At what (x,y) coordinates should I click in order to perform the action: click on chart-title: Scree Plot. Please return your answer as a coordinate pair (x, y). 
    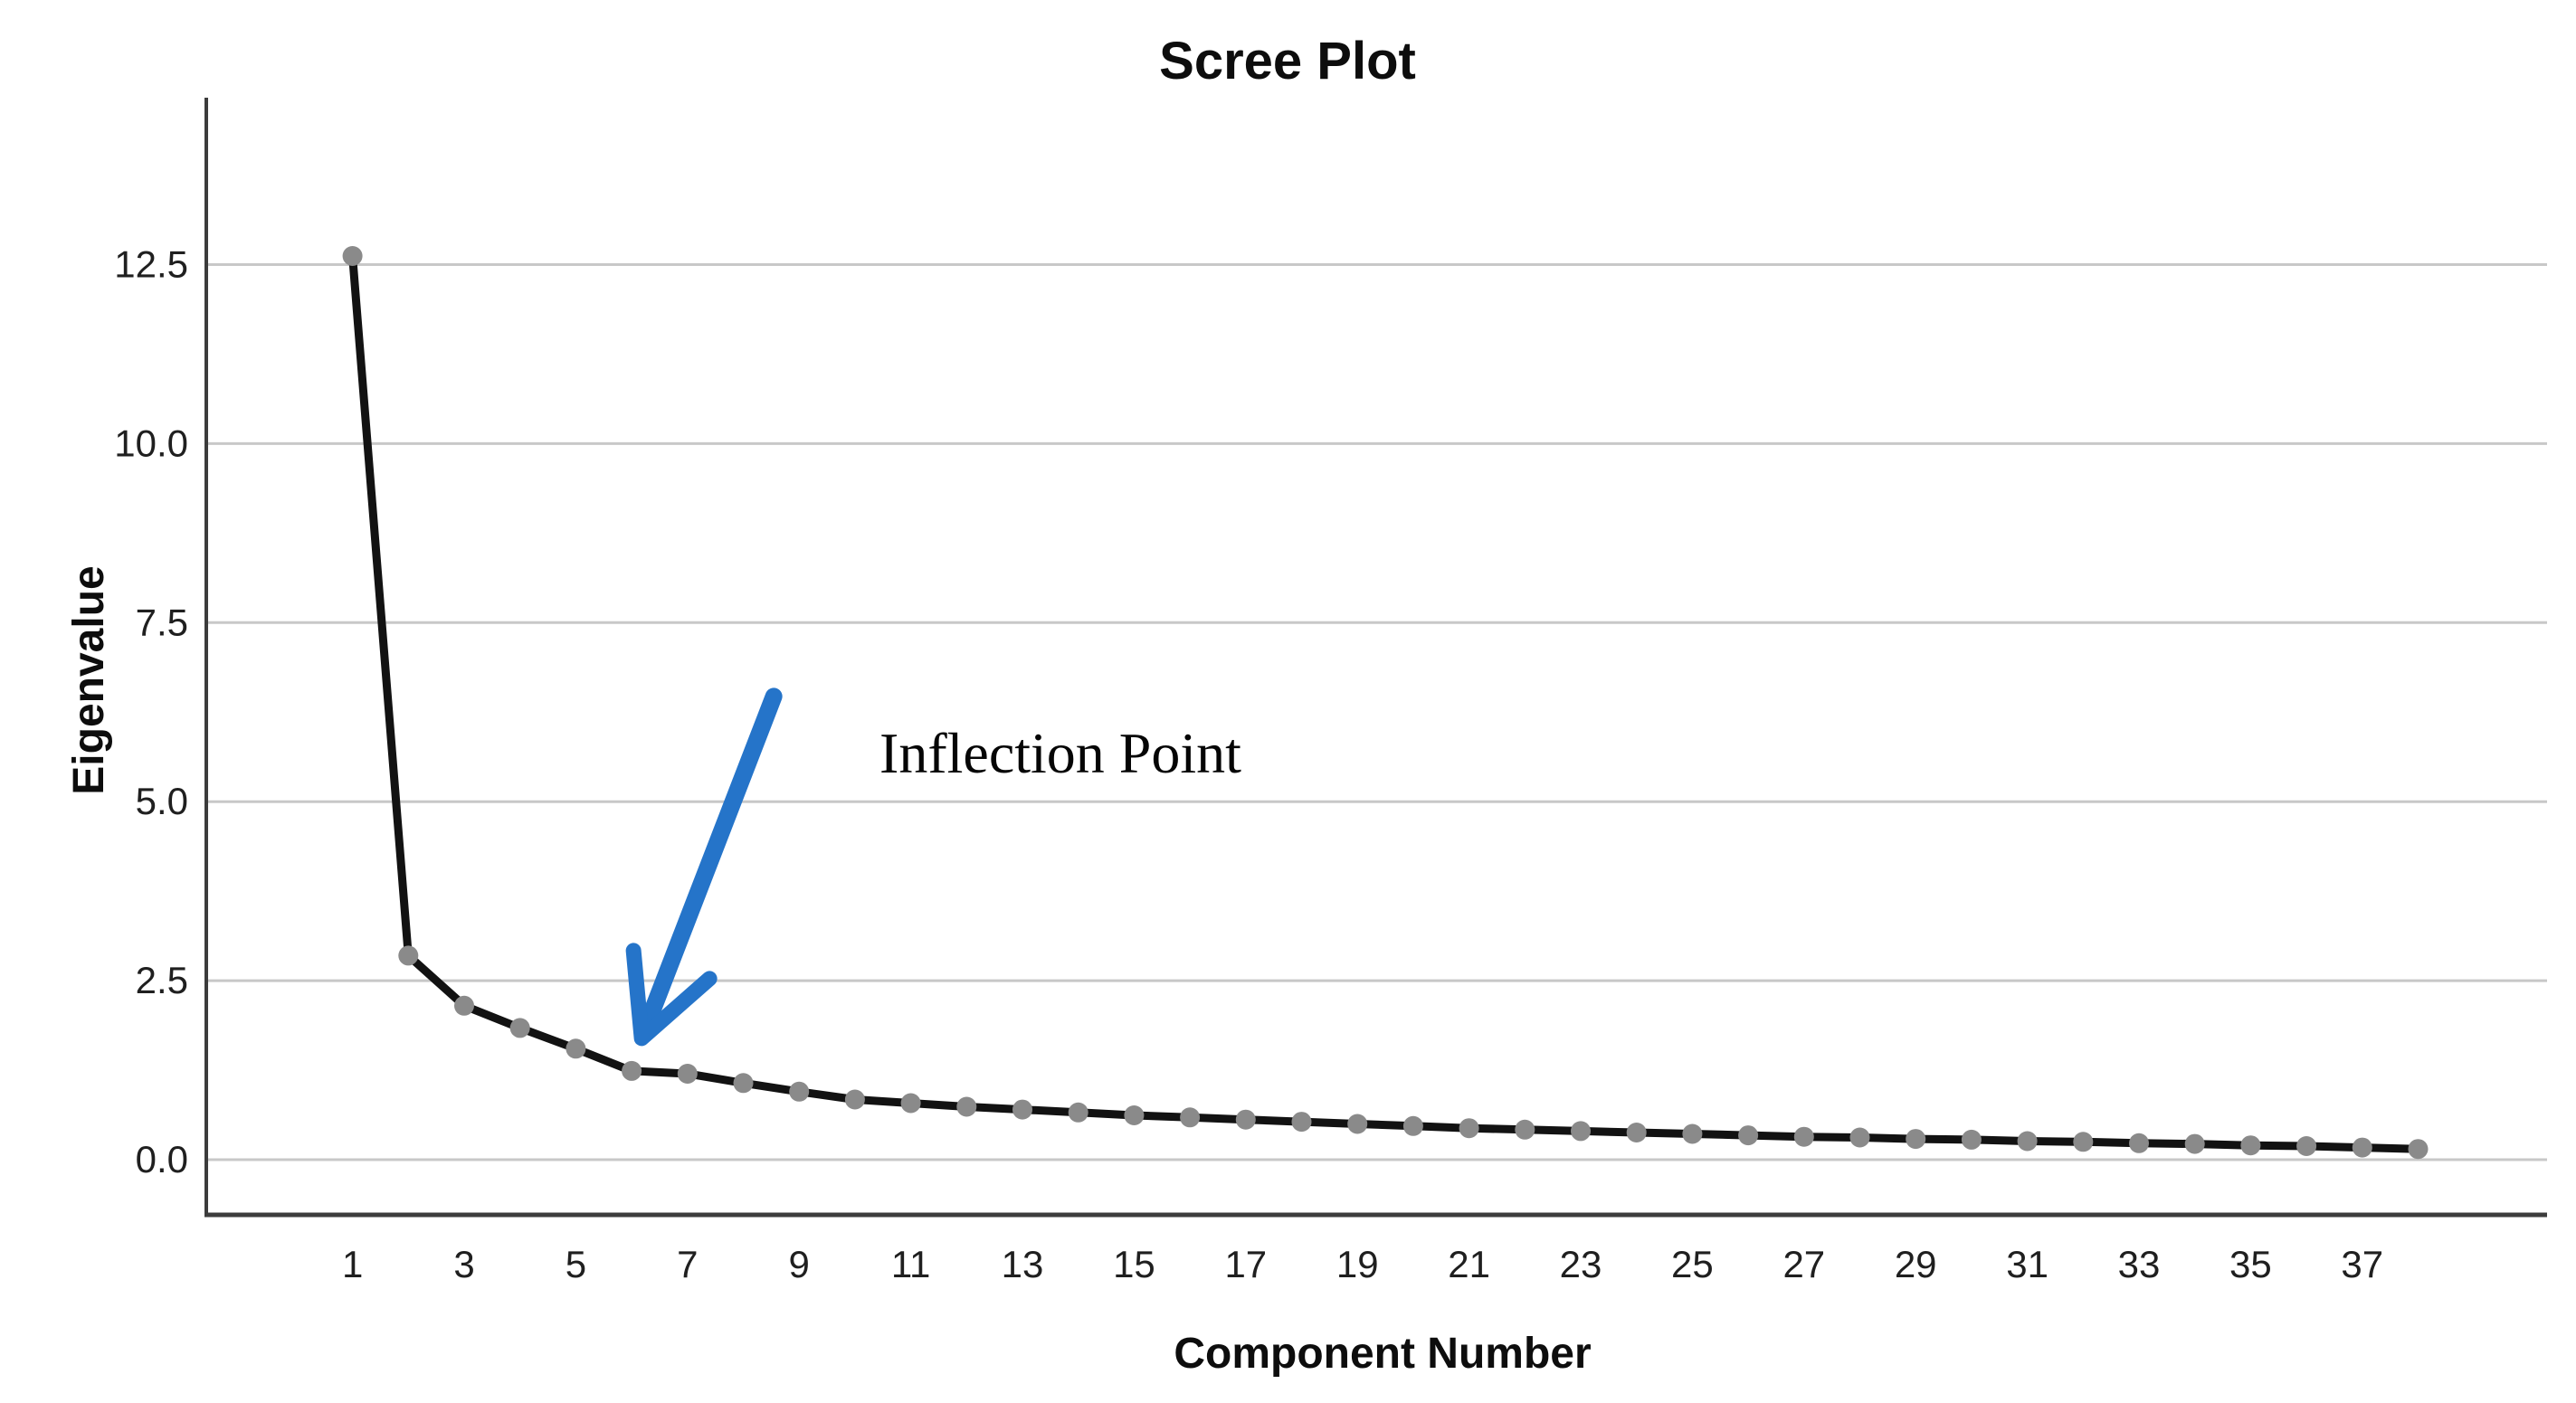
    Looking at the image, I should click on (1287, 61).